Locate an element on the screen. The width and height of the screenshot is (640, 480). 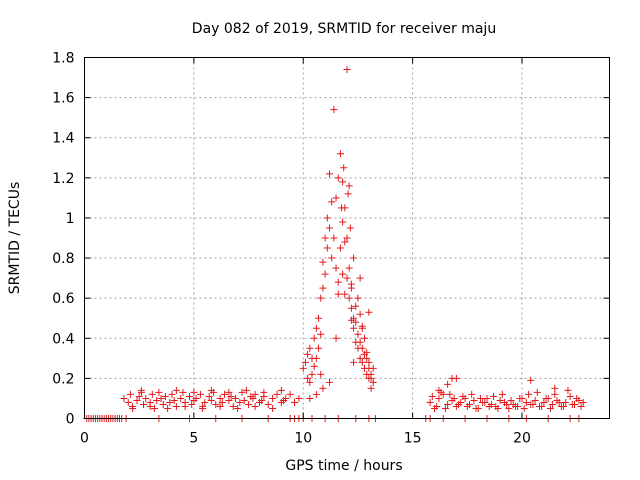
x-tick-label: 10 is located at coordinates (303, 439).